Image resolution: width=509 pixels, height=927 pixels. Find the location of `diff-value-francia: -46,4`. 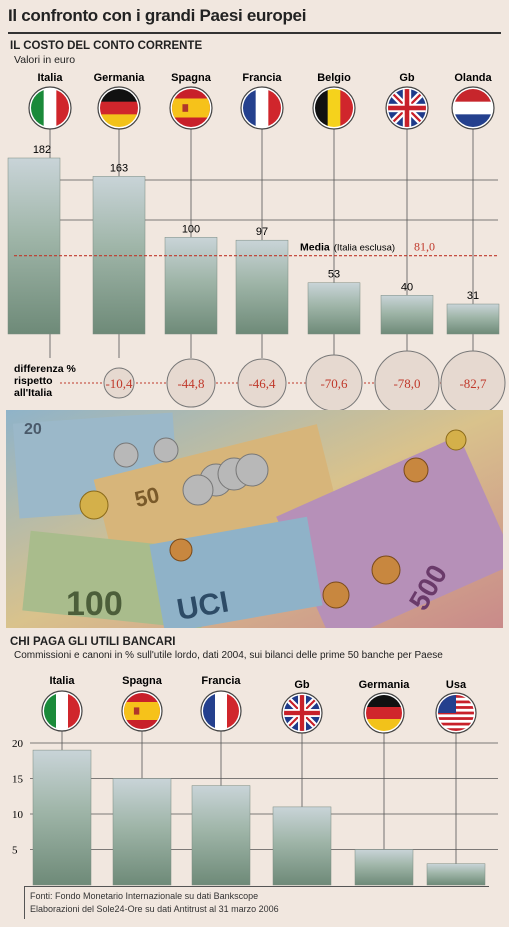

diff-value-francia: -46,4 is located at coordinates (262, 383).